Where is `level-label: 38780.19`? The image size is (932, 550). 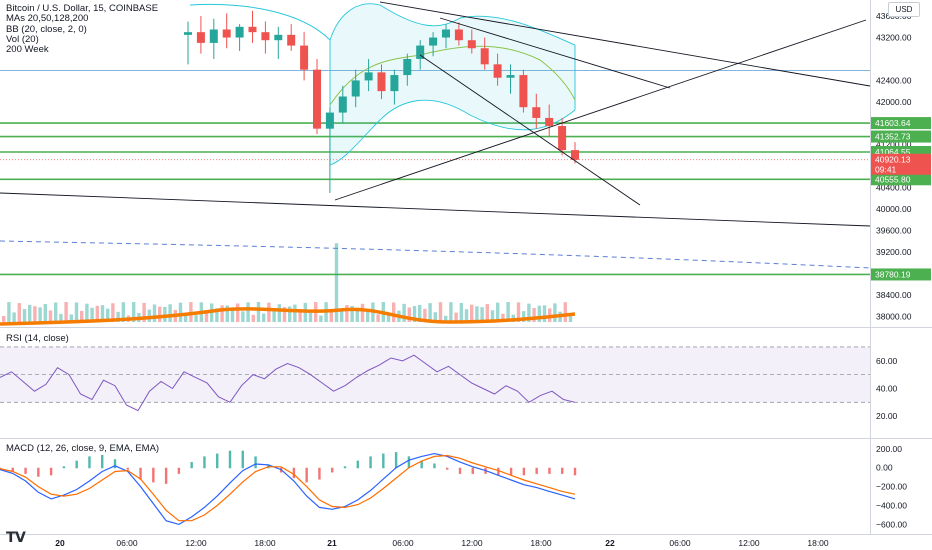 level-label: 38780.19 is located at coordinates (893, 274).